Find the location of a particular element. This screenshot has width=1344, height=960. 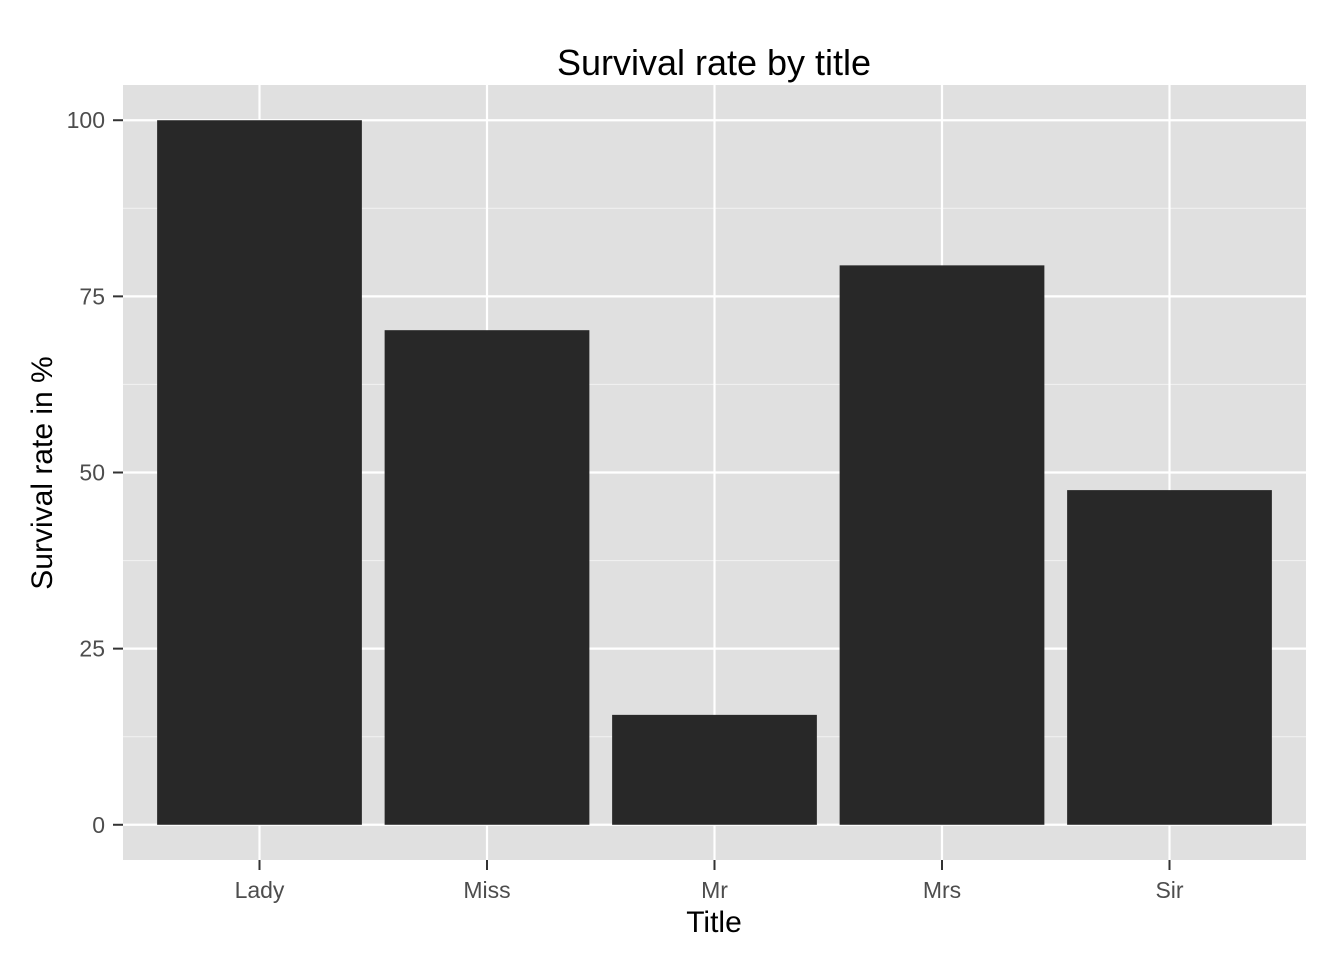

chart-title: Survival rate by title is located at coordinates (714, 62).